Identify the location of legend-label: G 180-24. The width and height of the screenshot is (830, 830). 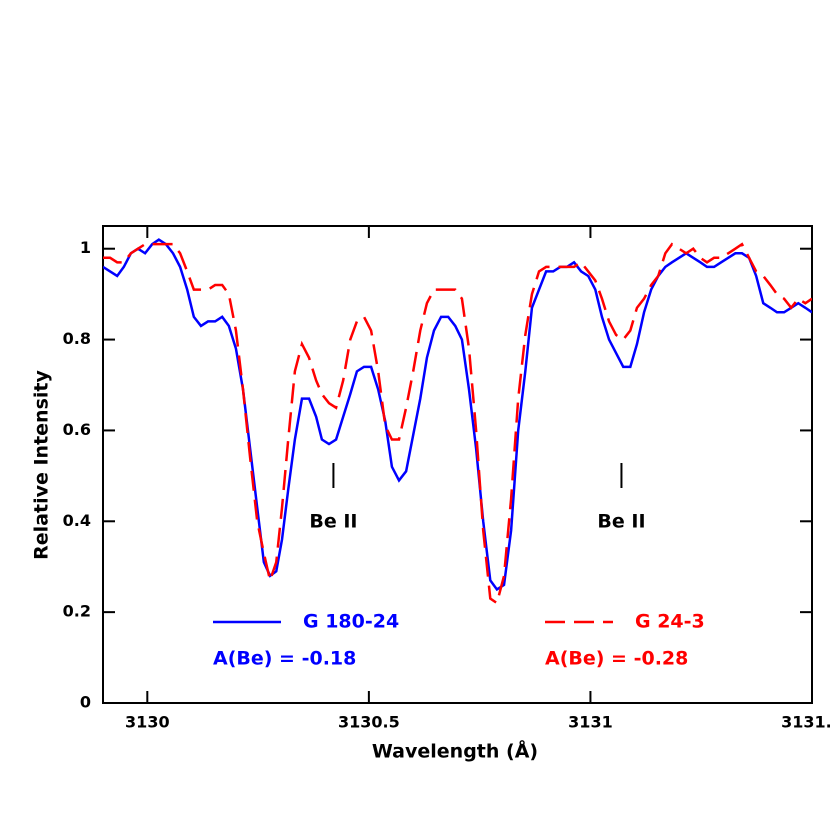
(351, 622).